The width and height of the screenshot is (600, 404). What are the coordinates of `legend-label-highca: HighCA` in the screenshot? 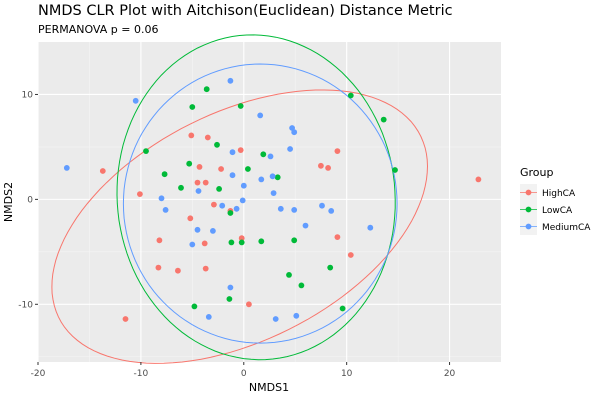 It's located at (559, 194).